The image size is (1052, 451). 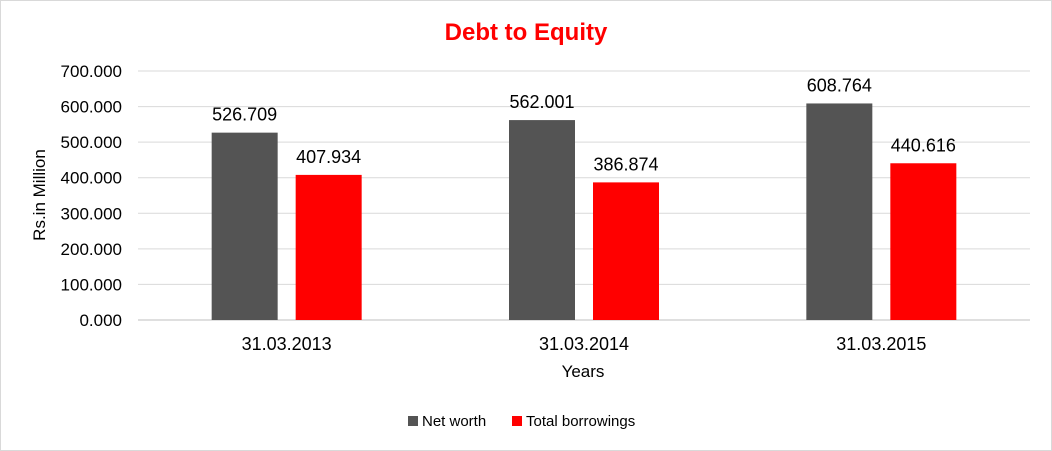 I want to click on y-axis-title: Rs.in Million, so click(x=39, y=195).